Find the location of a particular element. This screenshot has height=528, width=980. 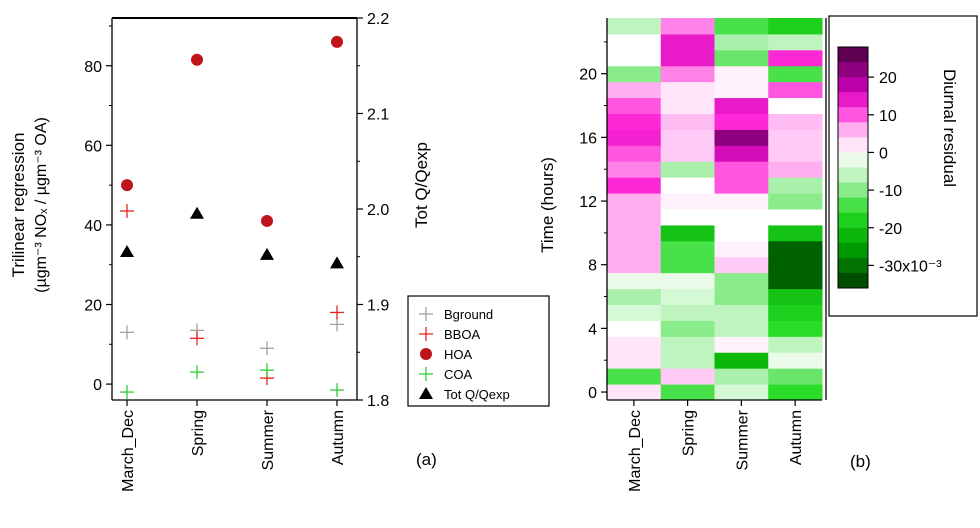

x-tick-label-summer: Summer is located at coordinates (268, 439).